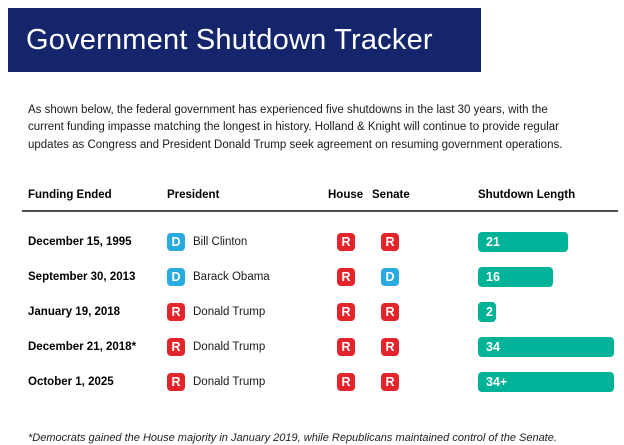  I want to click on table-row: December 15, 1995 D Bill Clinton R R 21, so click(323, 241).